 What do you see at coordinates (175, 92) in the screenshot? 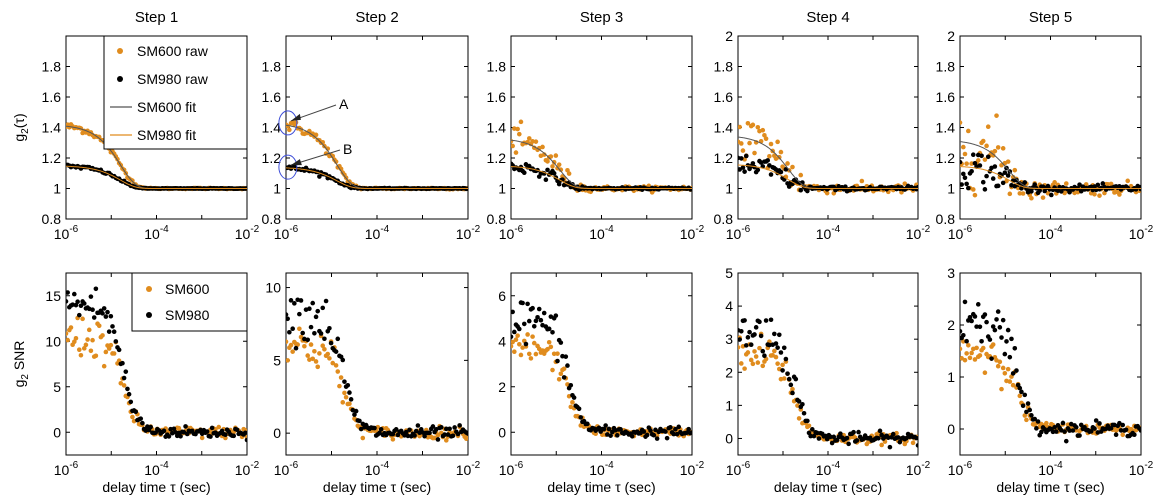
I see `legend-box` at bounding box center [175, 92].